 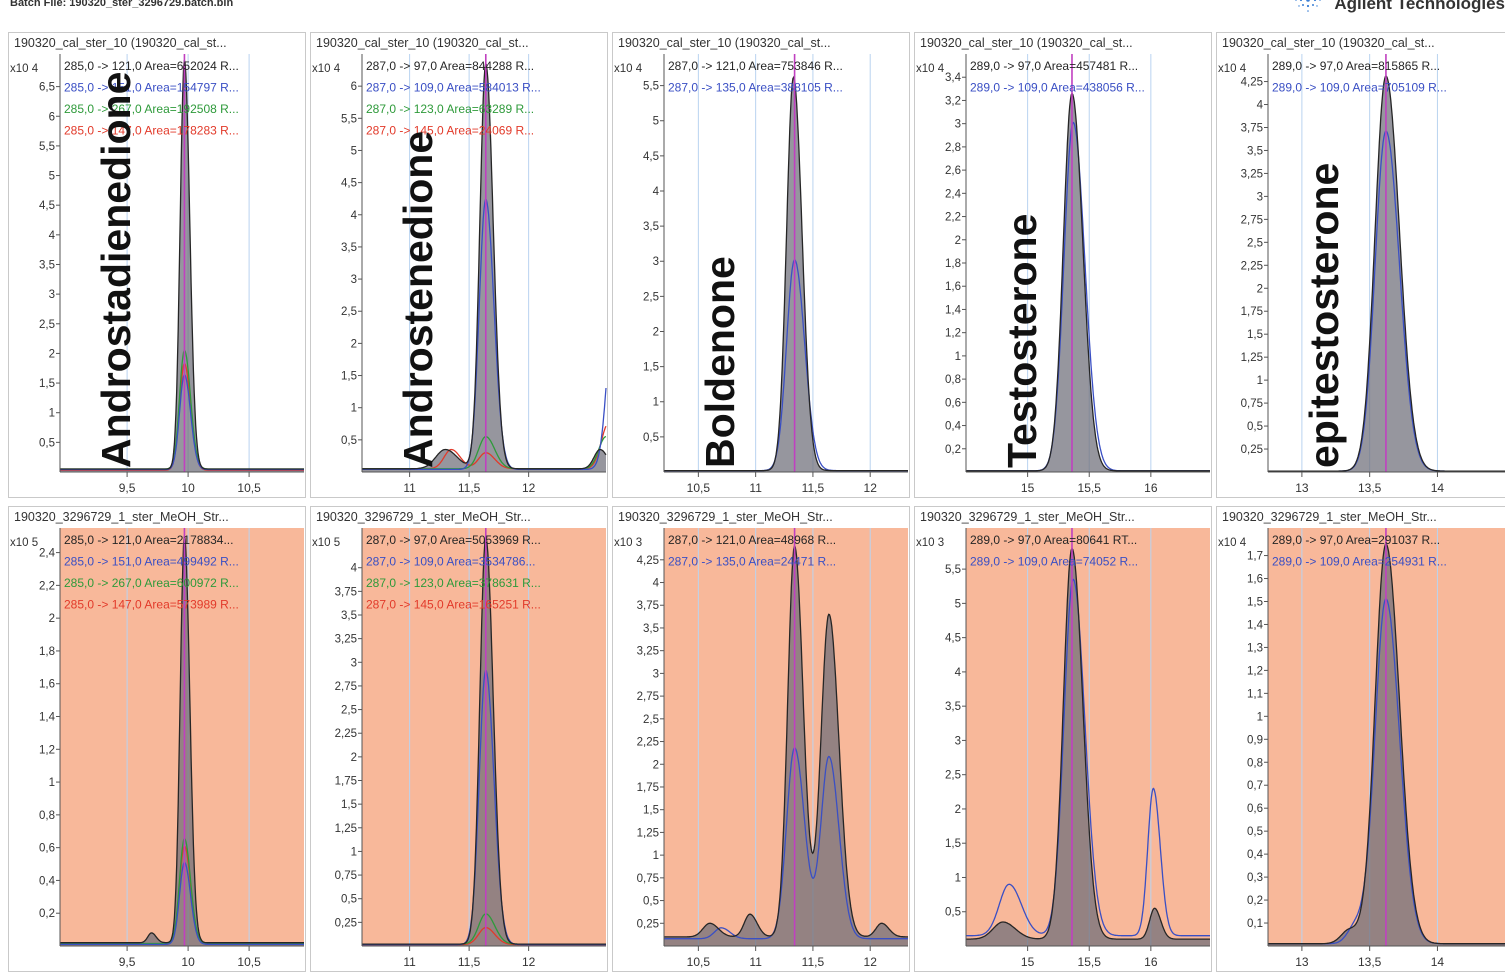 I want to click on y-tick-label: 0,7, so click(x=1255, y=786).